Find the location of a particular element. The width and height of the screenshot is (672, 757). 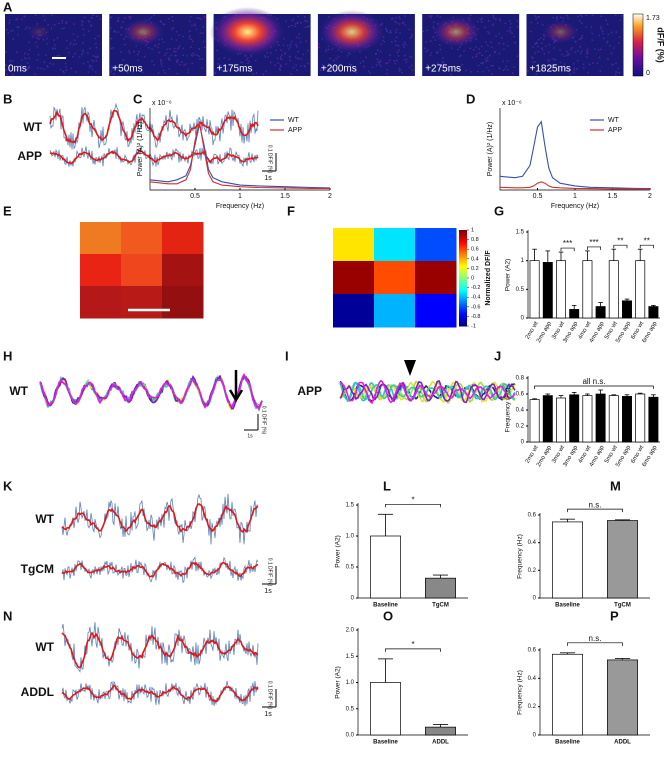

colorbar-max: 1.73 is located at coordinates (653, 18).